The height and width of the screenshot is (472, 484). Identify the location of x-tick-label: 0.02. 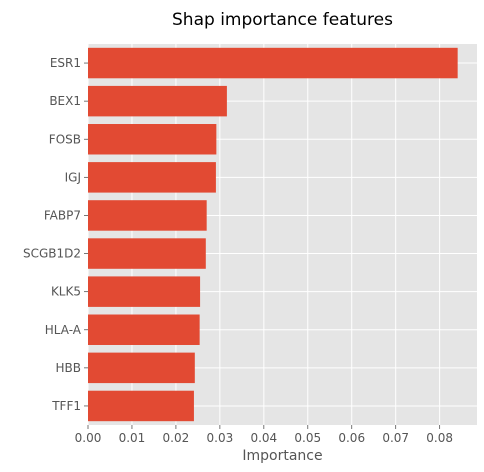
(176, 438).